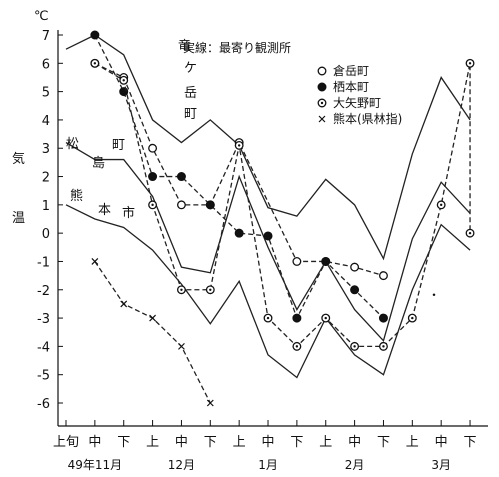 This screenshot has height=477, width=499. Describe the element at coordinates (46, 178) in the screenshot. I see `y-tick-label: 2` at that location.